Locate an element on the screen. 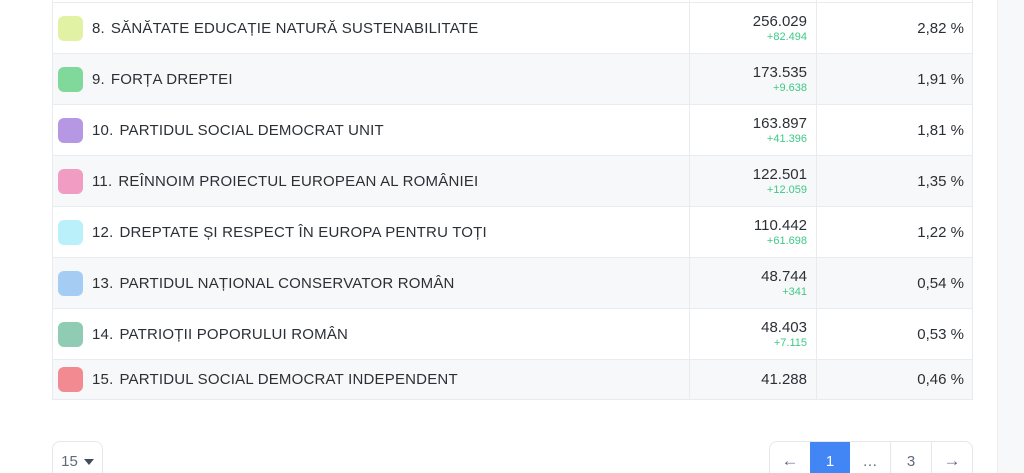 This screenshot has height=473, width=1024. votes-count: 163.897 is located at coordinates (779, 123).